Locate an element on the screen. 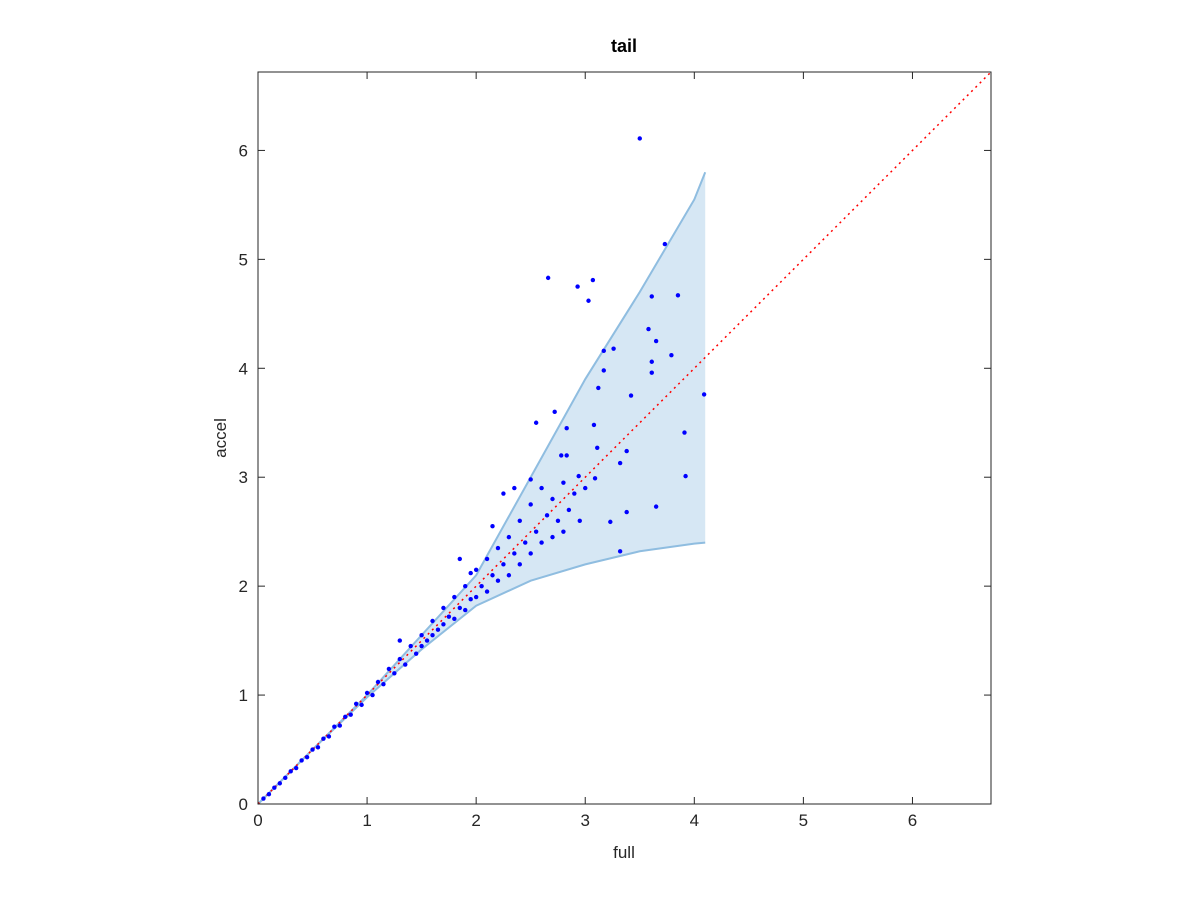 The image size is (1200, 900). x-axis-label: full is located at coordinates (624, 852).